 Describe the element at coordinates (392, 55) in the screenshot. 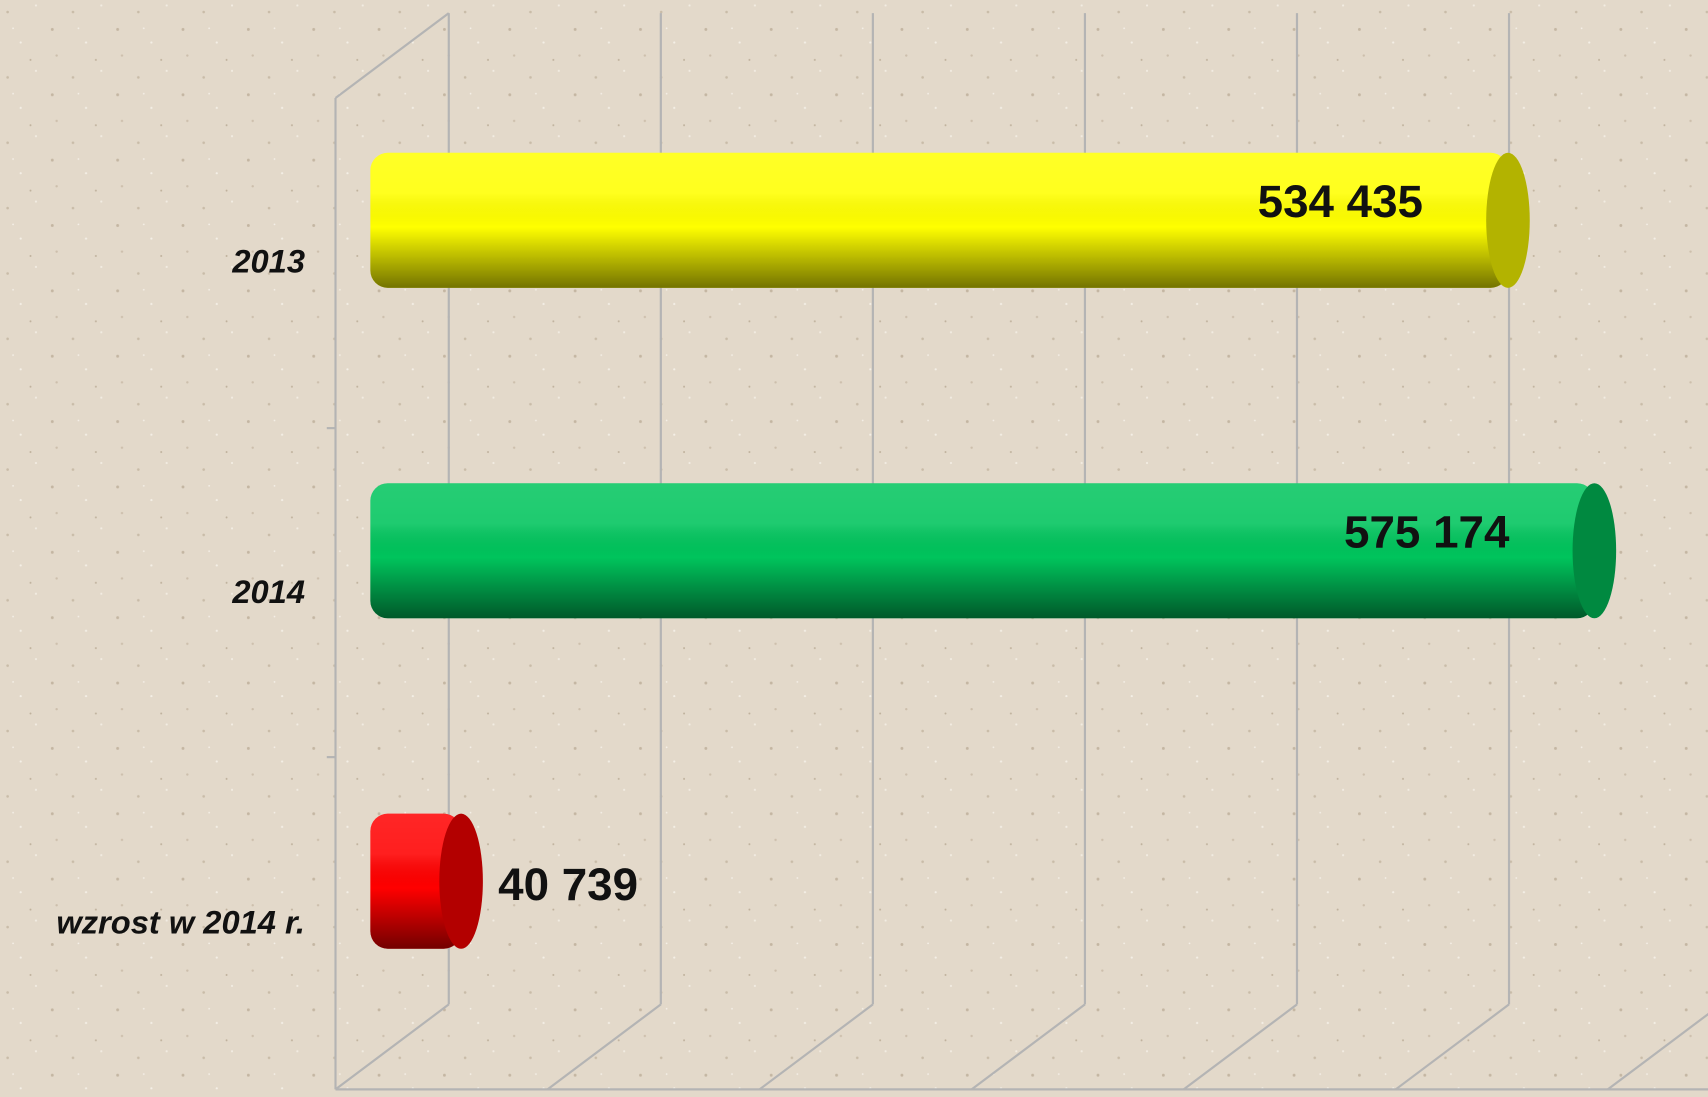

I see `wall-edge` at that location.